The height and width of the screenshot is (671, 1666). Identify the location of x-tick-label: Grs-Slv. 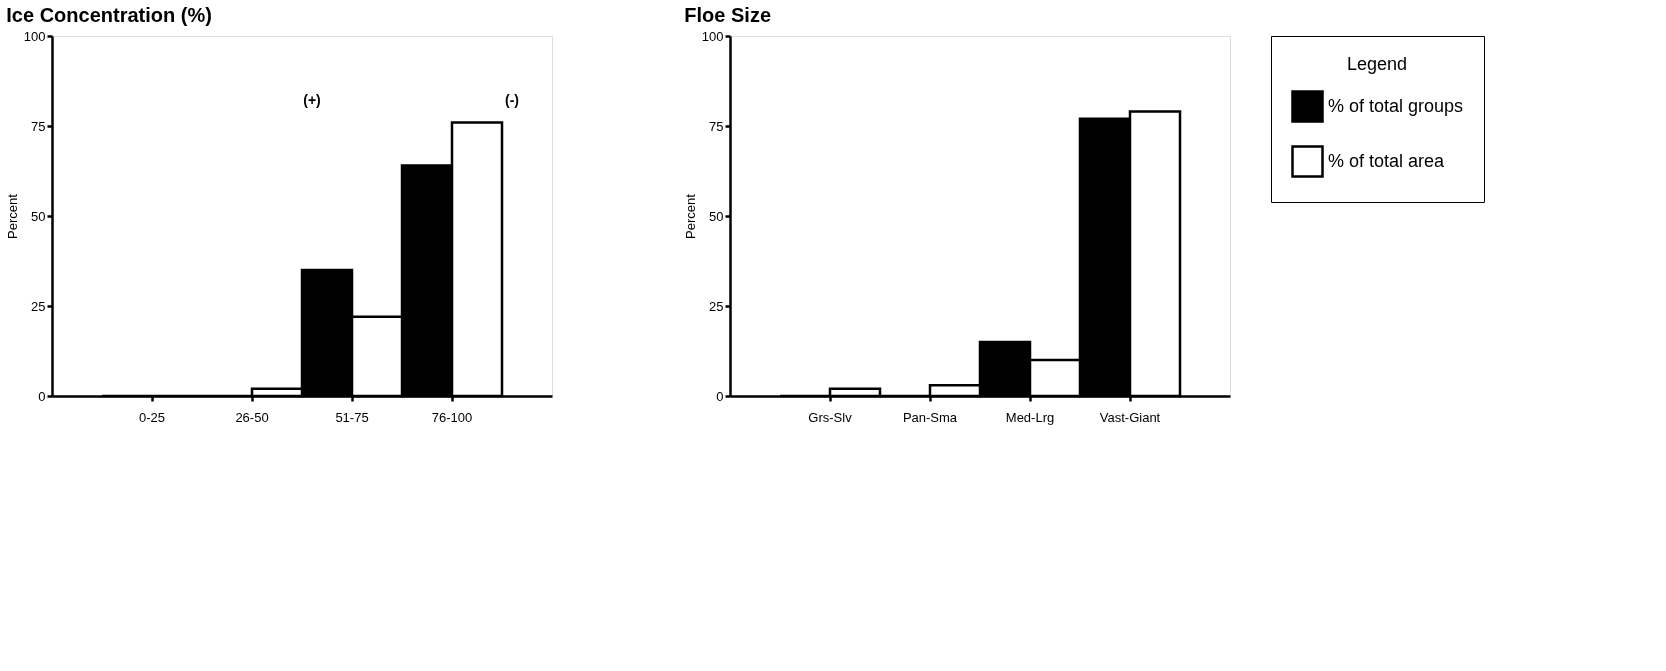
(830, 417).